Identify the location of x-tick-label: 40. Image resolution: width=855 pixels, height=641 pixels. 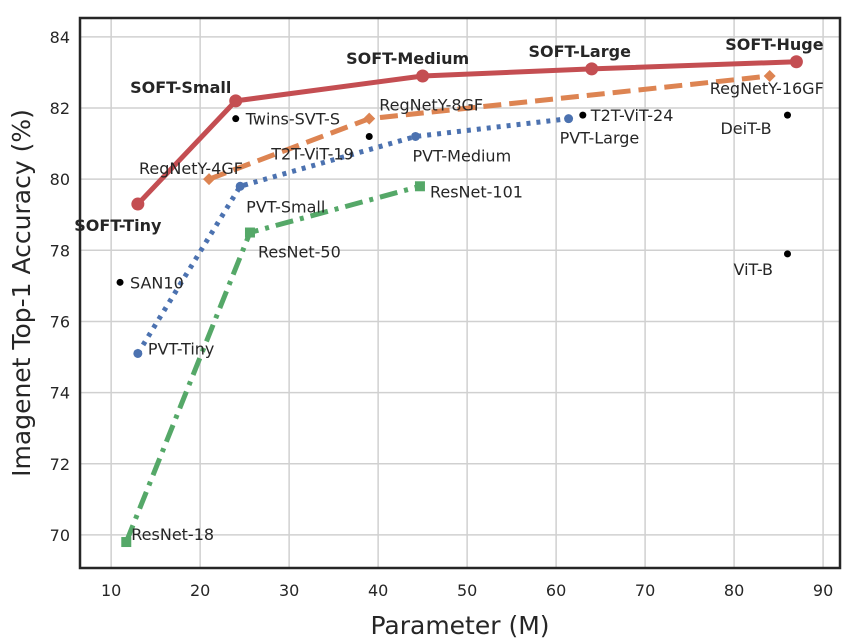
(378, 590).